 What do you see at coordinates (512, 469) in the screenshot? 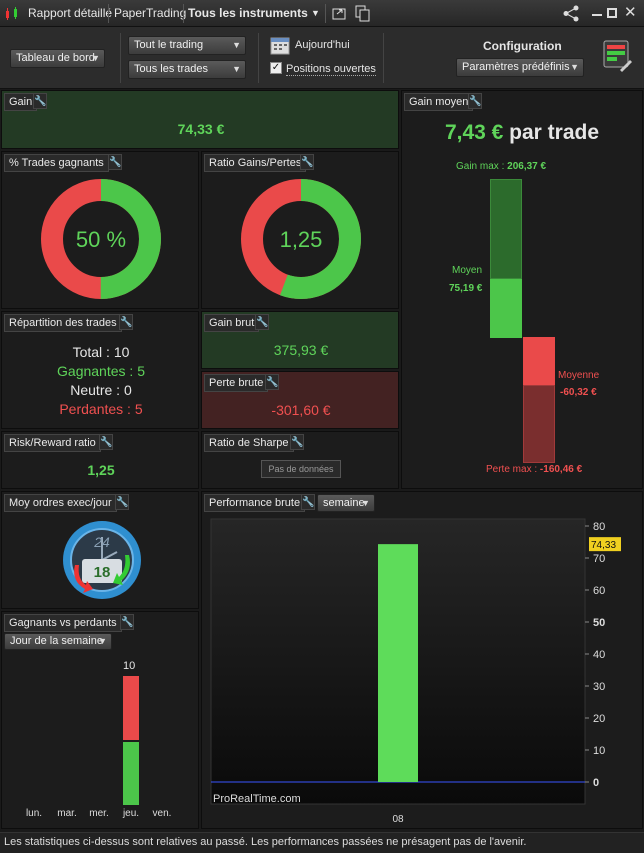
I see `max-loss-label: Perte max :` at bounding box center [512, 469].